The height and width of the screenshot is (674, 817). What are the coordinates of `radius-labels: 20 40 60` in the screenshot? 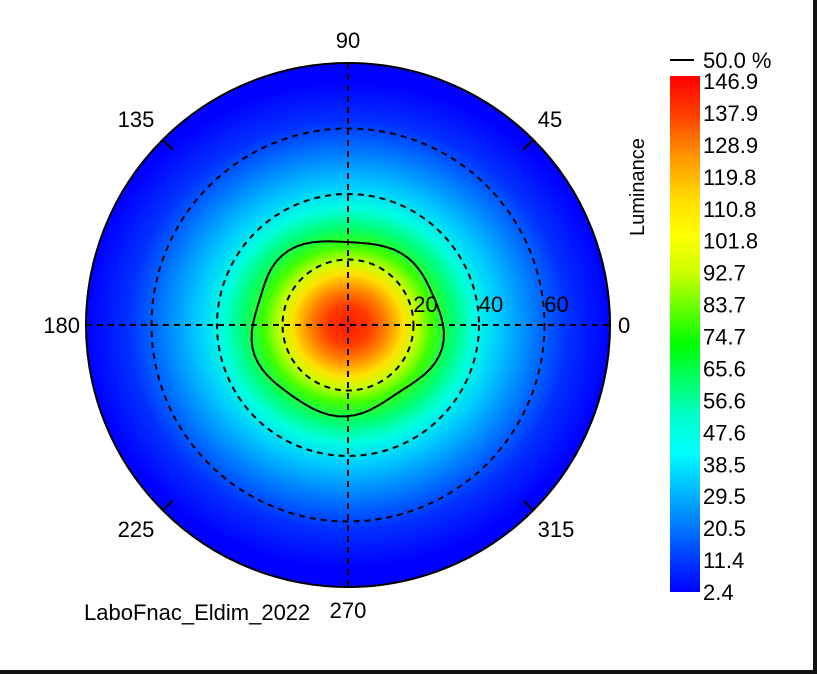 It's located at (490, 304).